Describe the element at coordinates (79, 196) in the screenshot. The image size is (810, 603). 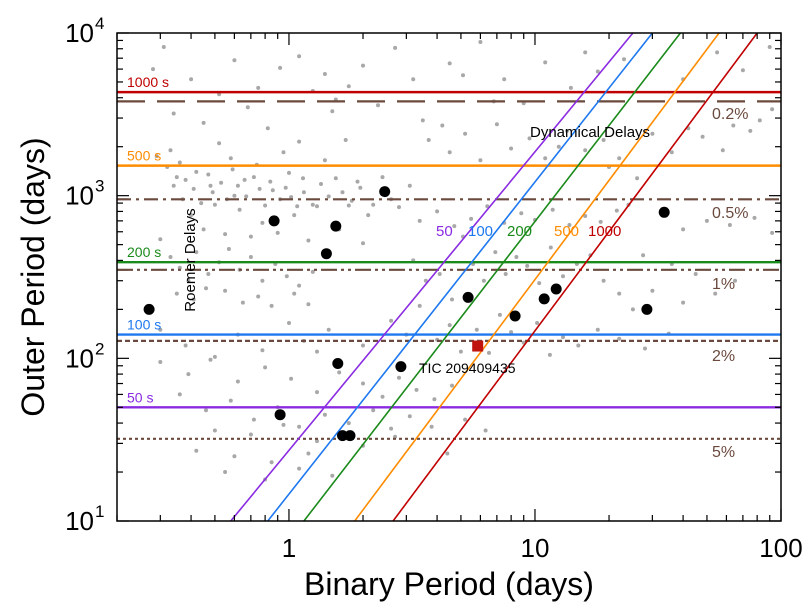
I see `y-tick-label: 10` at that location.